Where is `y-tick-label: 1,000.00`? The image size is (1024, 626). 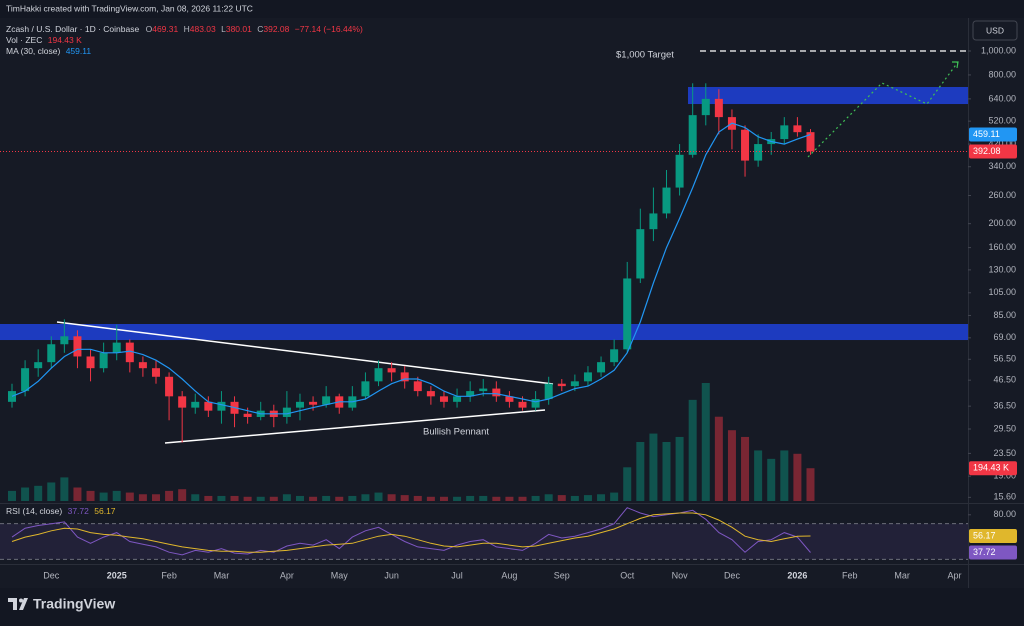
y-tick-label: 1,000.00 is located at coordinates (998, 50).